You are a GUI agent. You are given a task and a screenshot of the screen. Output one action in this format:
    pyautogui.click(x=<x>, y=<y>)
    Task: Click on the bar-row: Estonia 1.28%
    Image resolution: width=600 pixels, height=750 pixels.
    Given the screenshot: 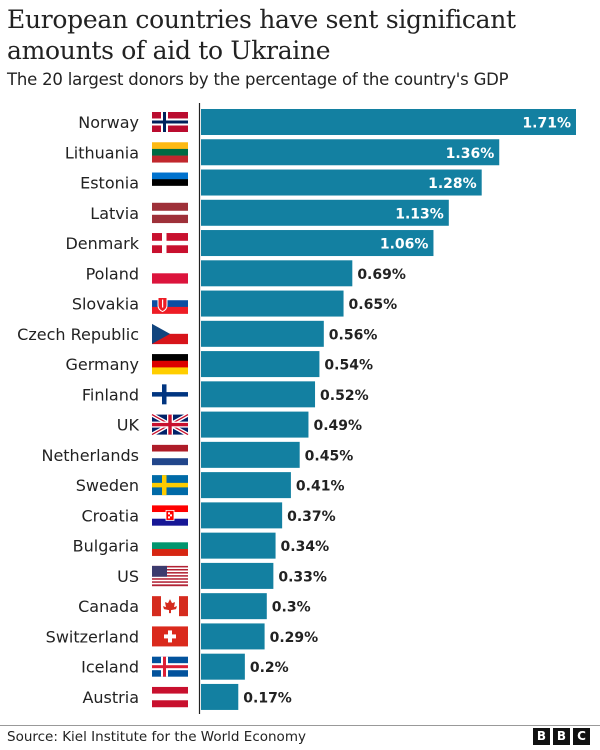 What is the action you would take?
    pyautogui.click(x=281, y=182)
    